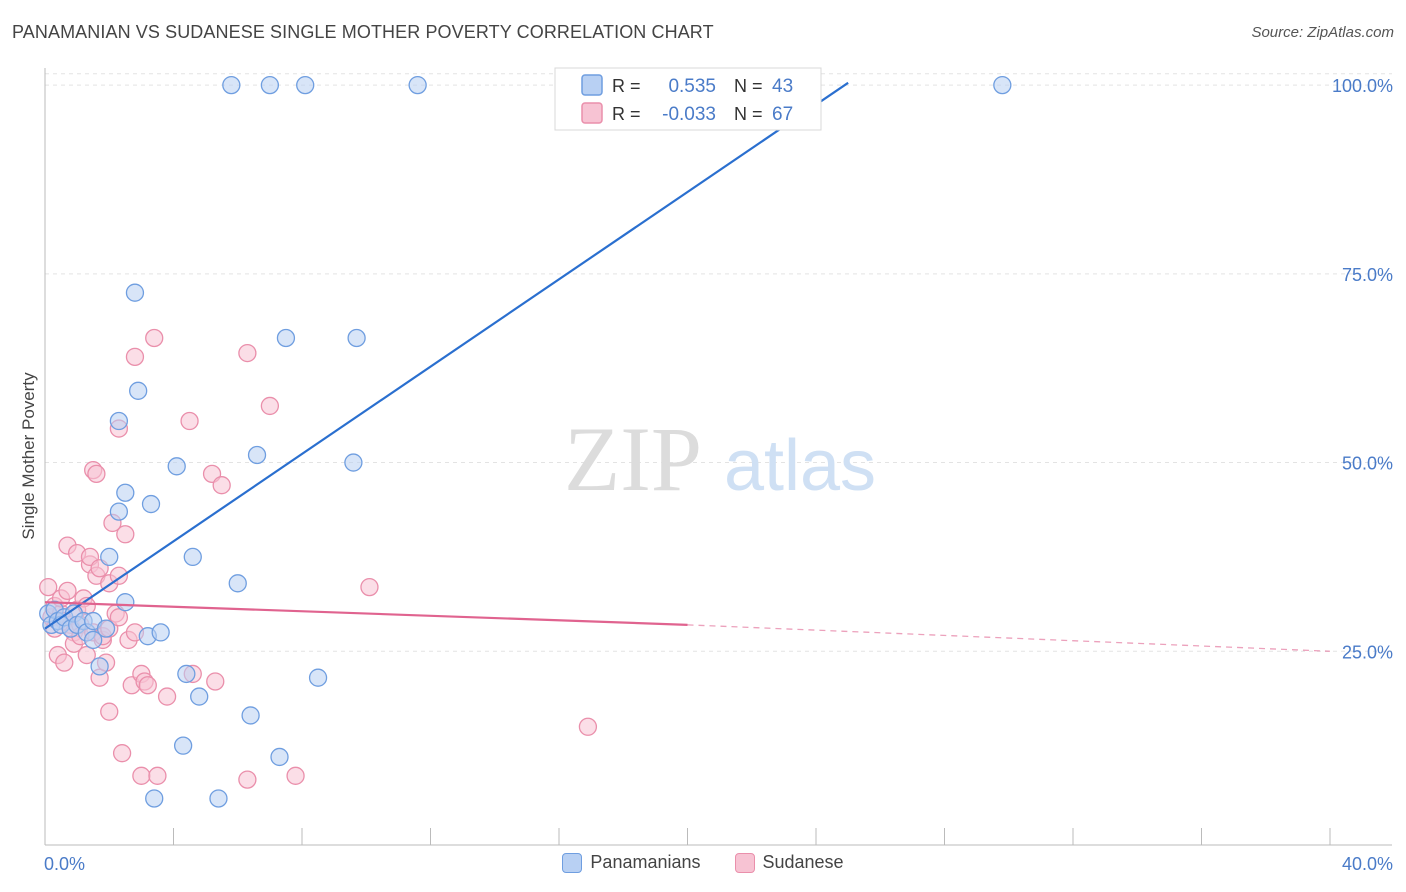 The width and height of the screenshot is (1406, 892). What do you see at coordinates (28, 456) in the screenshot?
I see `y-axis-label: Single Mother Poverty` at bounding box center [28, 456].